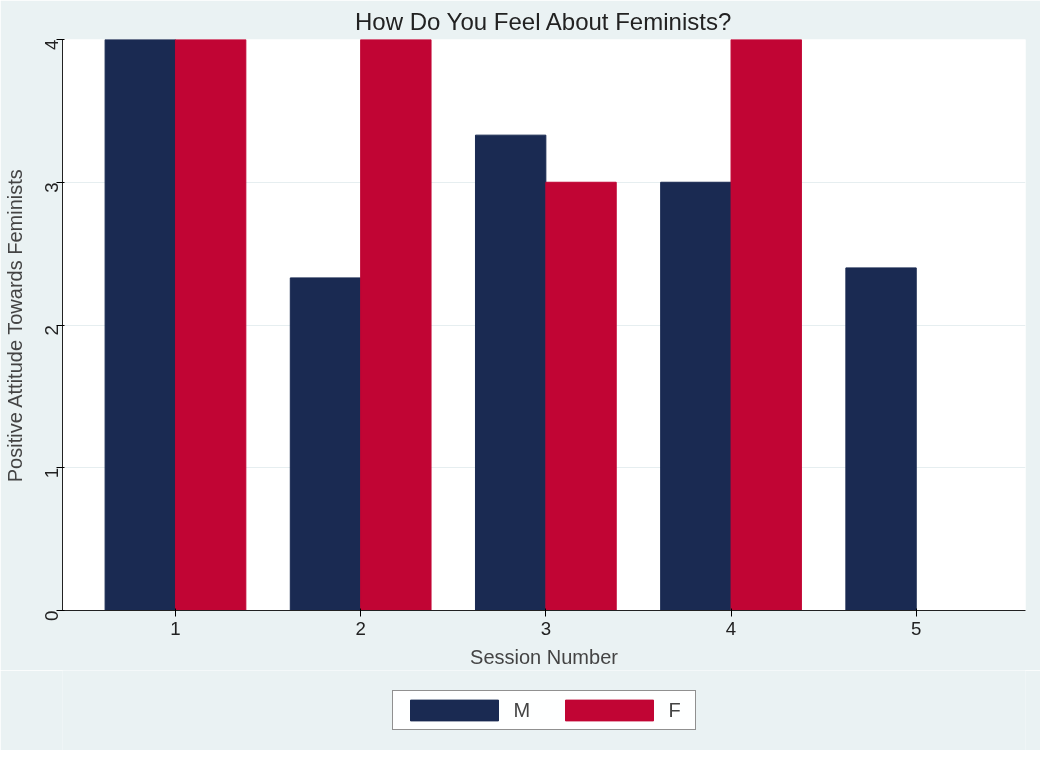 This screenshot has height=769, width=1049. What do you see at coordinates (543, 21) in the screenshot?
I see `chart-title: How Do You Feel About Feminists?` at bounding box center [543, 21].